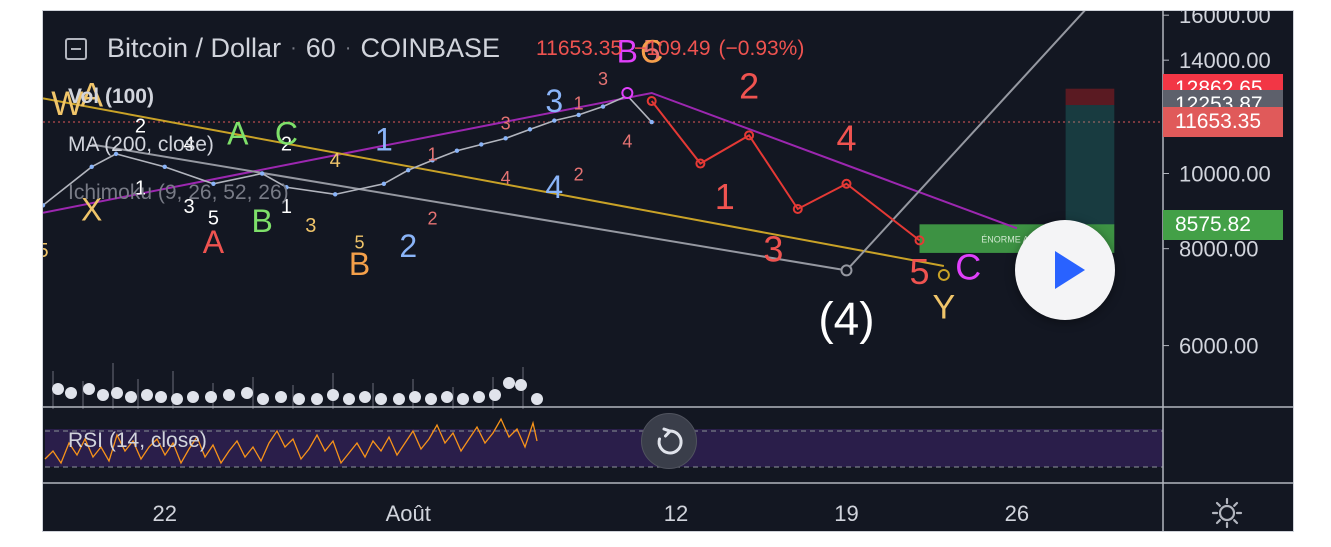  I want to click on buy-zone-label: ÉNORME ACHAT, so click(1017, 240).